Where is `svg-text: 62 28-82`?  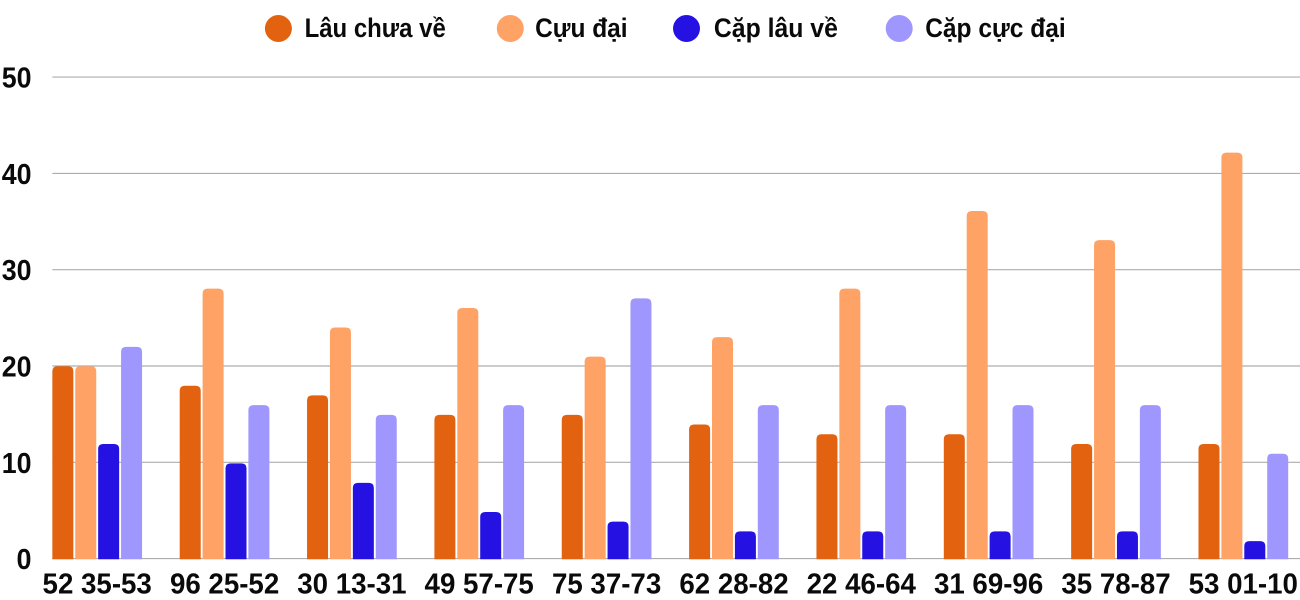 svg-text: 62 28-82 is located at coordinates (733, 584).